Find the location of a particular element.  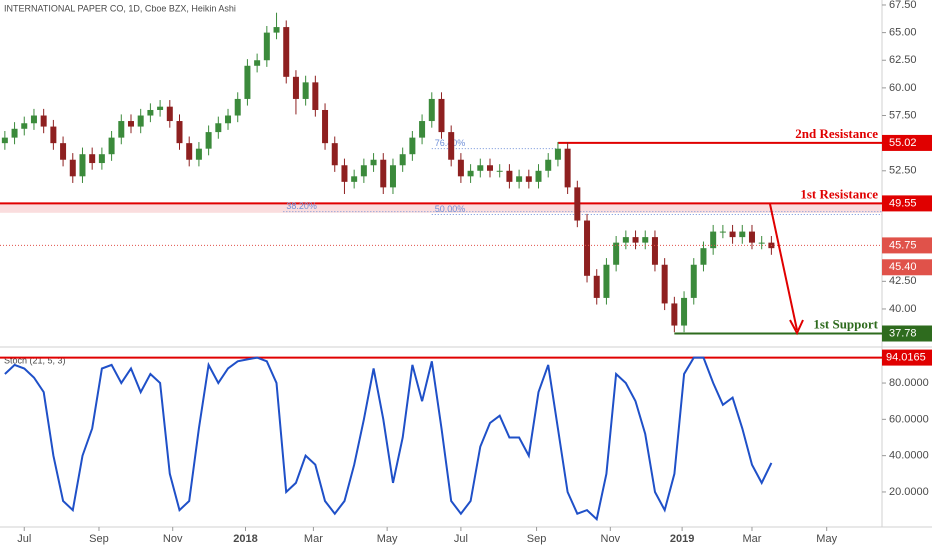

y-tick-label: 20.0000 is located at coordinates (909, 492).